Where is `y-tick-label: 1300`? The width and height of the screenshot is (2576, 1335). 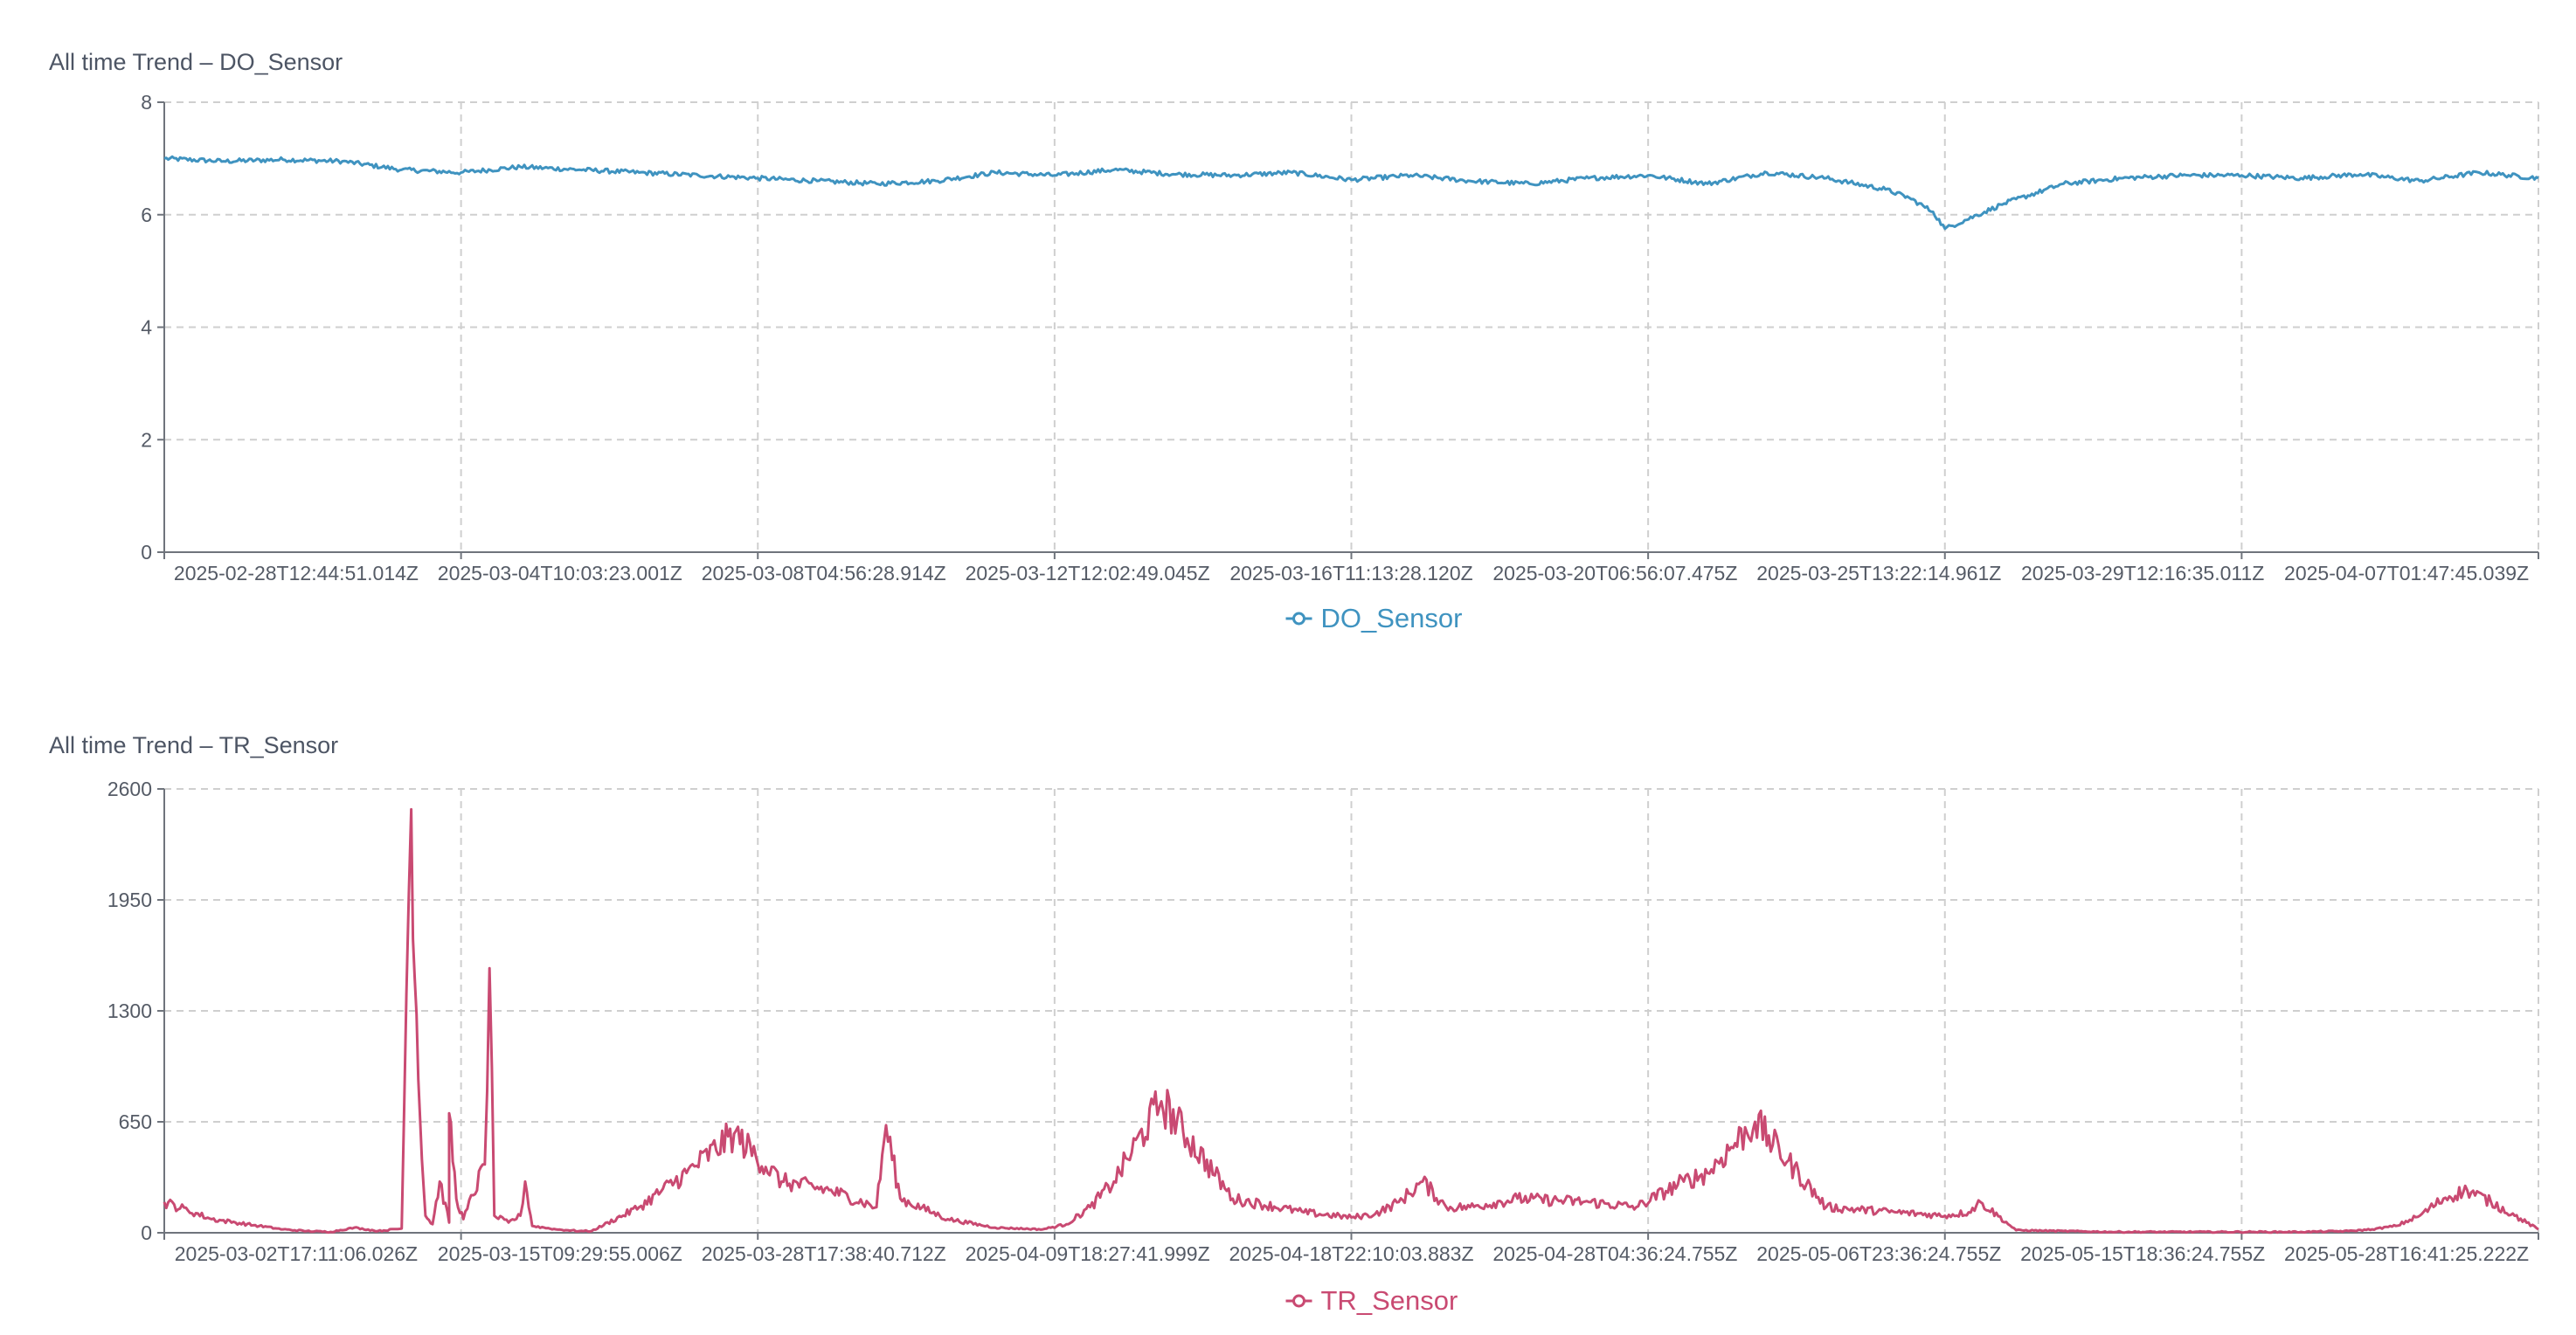 y-tick-label: 1300 is located at coordinates (129, 1011).